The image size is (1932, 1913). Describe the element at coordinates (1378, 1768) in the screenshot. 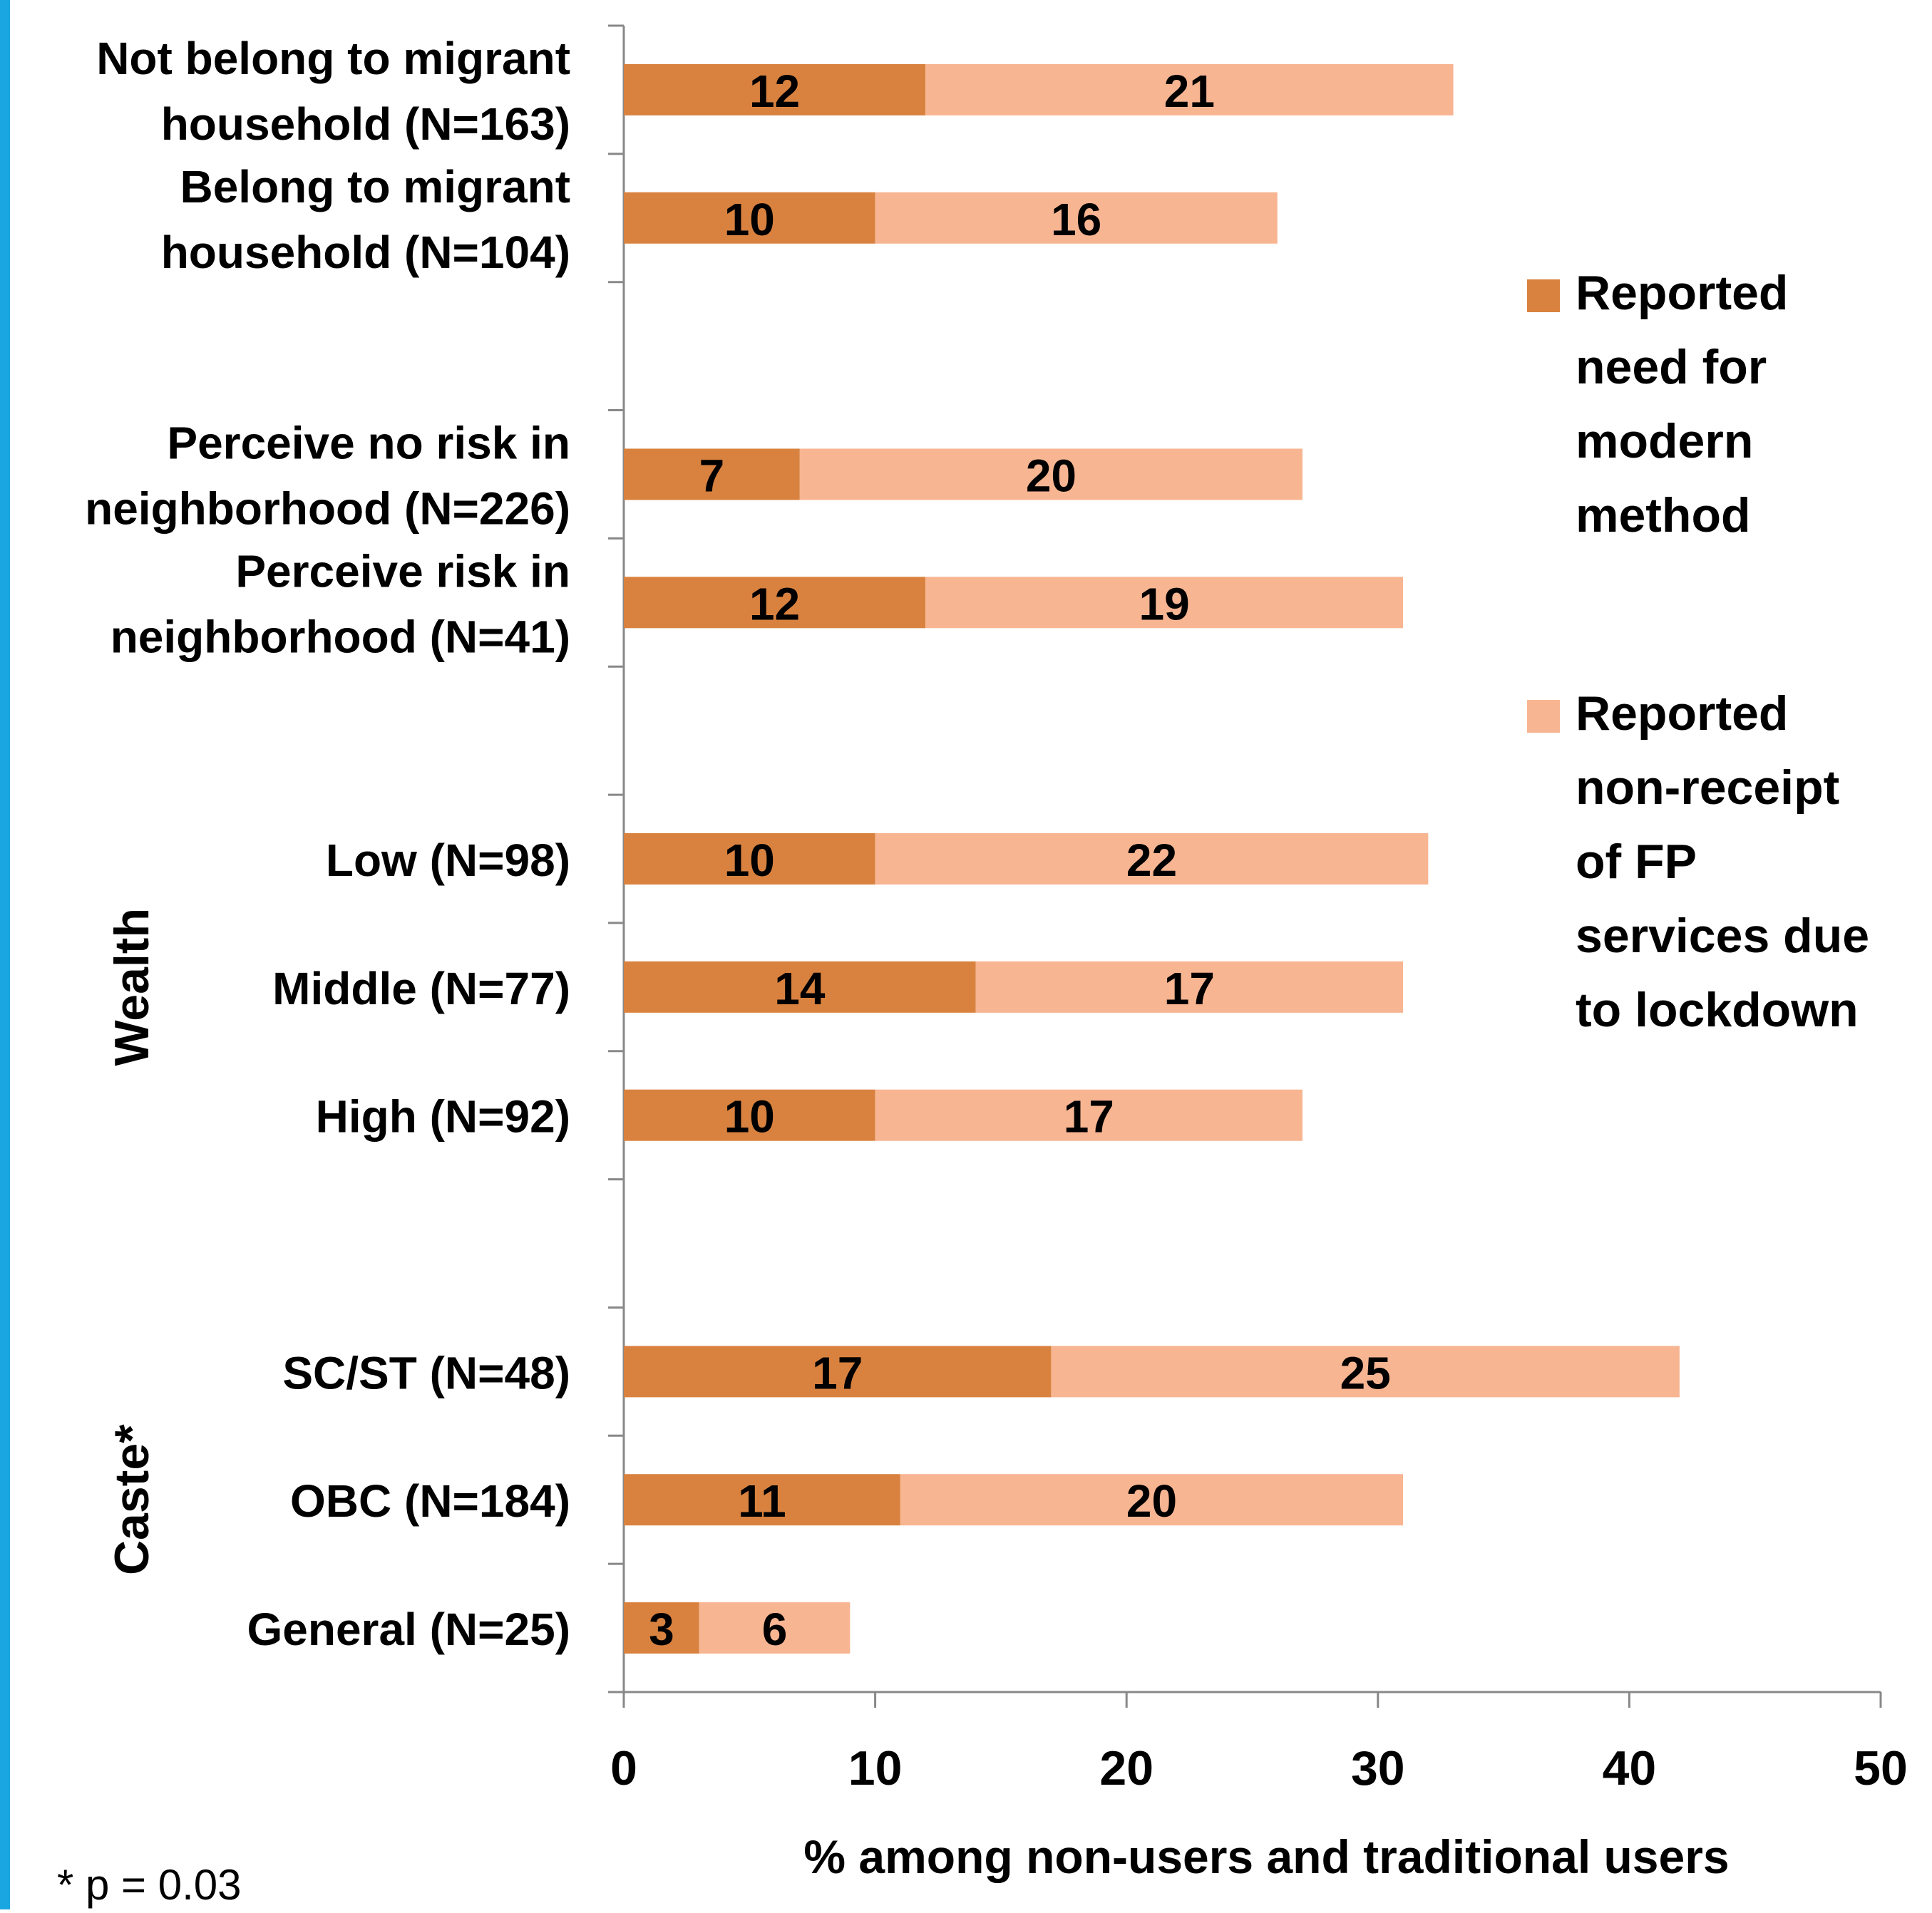

I see `x-tick-label: 30` at that location.